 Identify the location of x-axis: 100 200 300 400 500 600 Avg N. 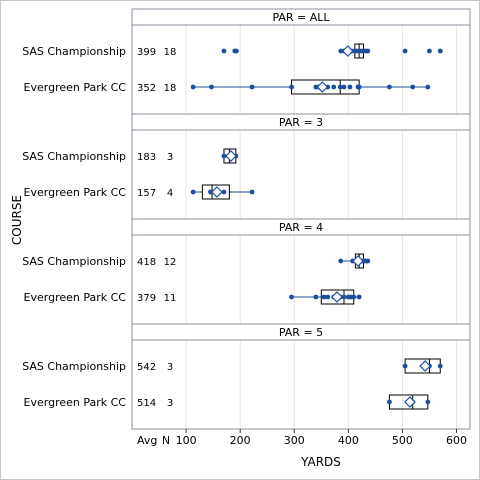
(301, 437).